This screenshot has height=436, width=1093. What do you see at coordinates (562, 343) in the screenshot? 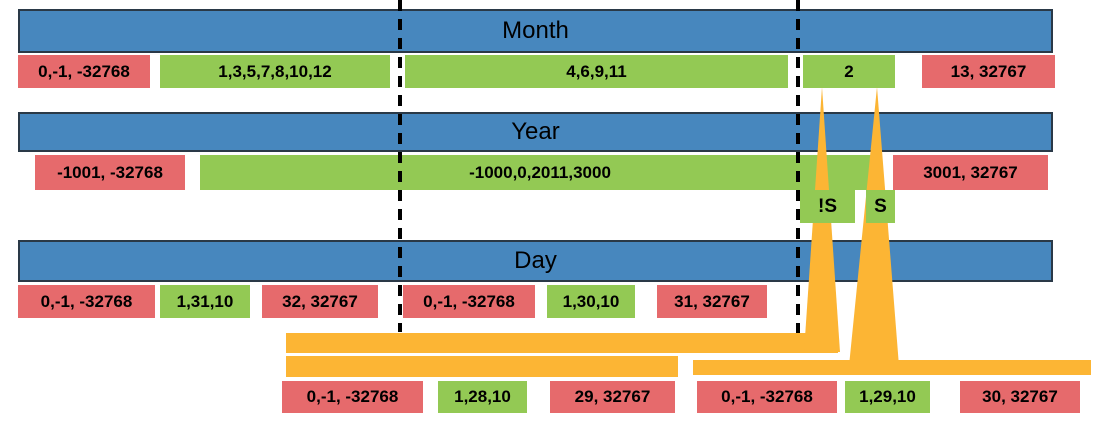
I see `nonleap-connector-bar` at bounding box center [562, 343].